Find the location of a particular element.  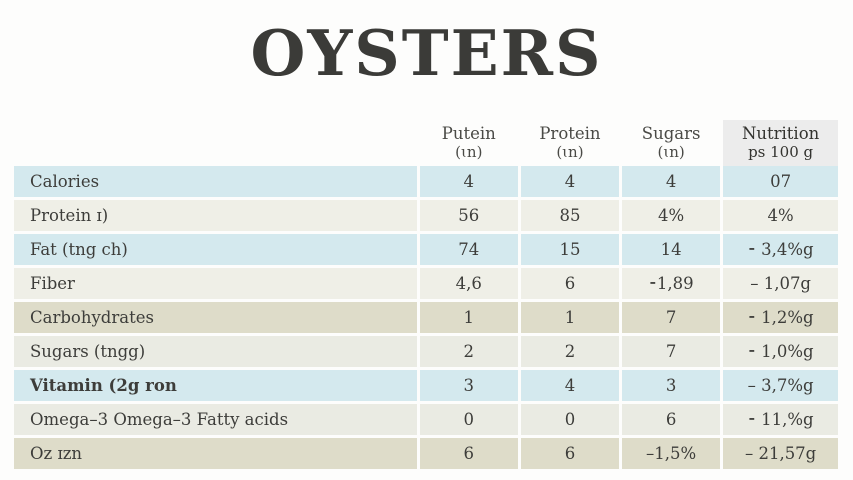

table-row: Calories 4 4 4 07 is located at coordinates (426, 181).